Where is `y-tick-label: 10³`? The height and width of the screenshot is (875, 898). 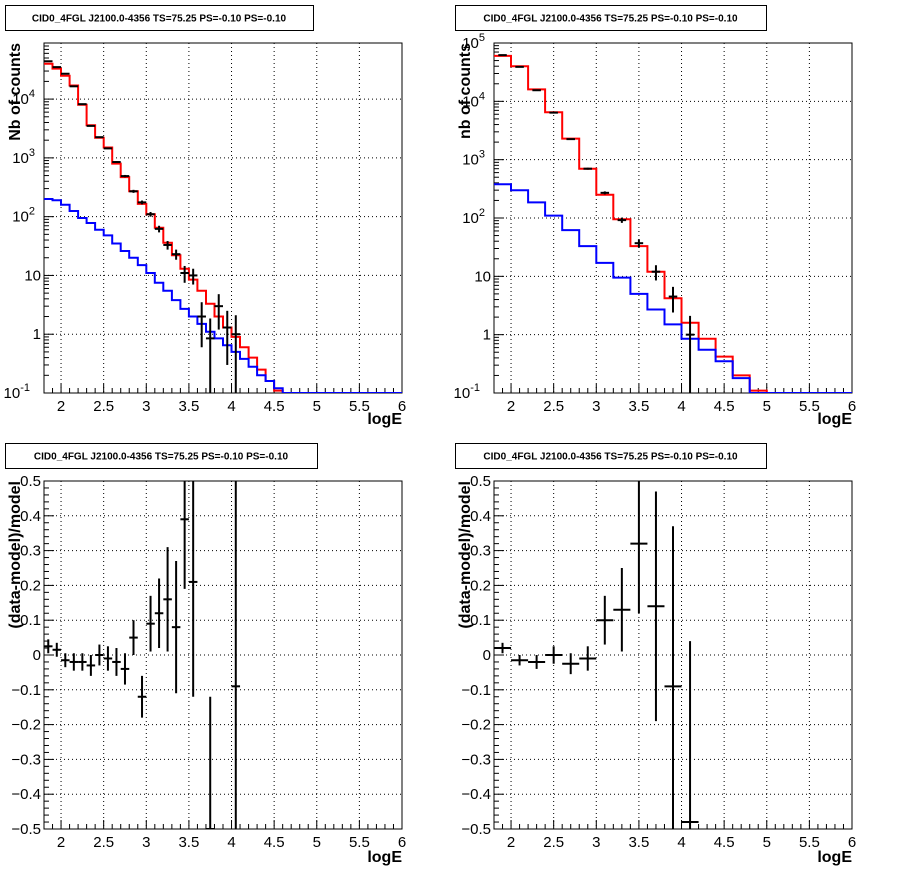
y-tick-label: 10³ is located at coordinates (473, 159).